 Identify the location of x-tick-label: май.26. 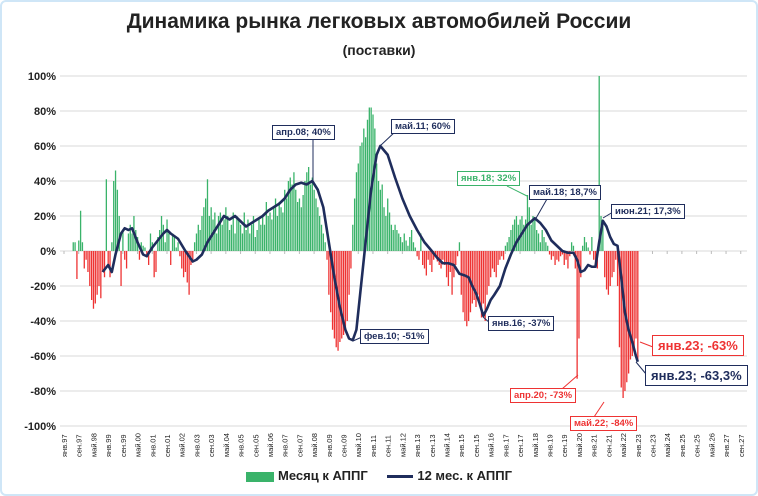
(711, 445).